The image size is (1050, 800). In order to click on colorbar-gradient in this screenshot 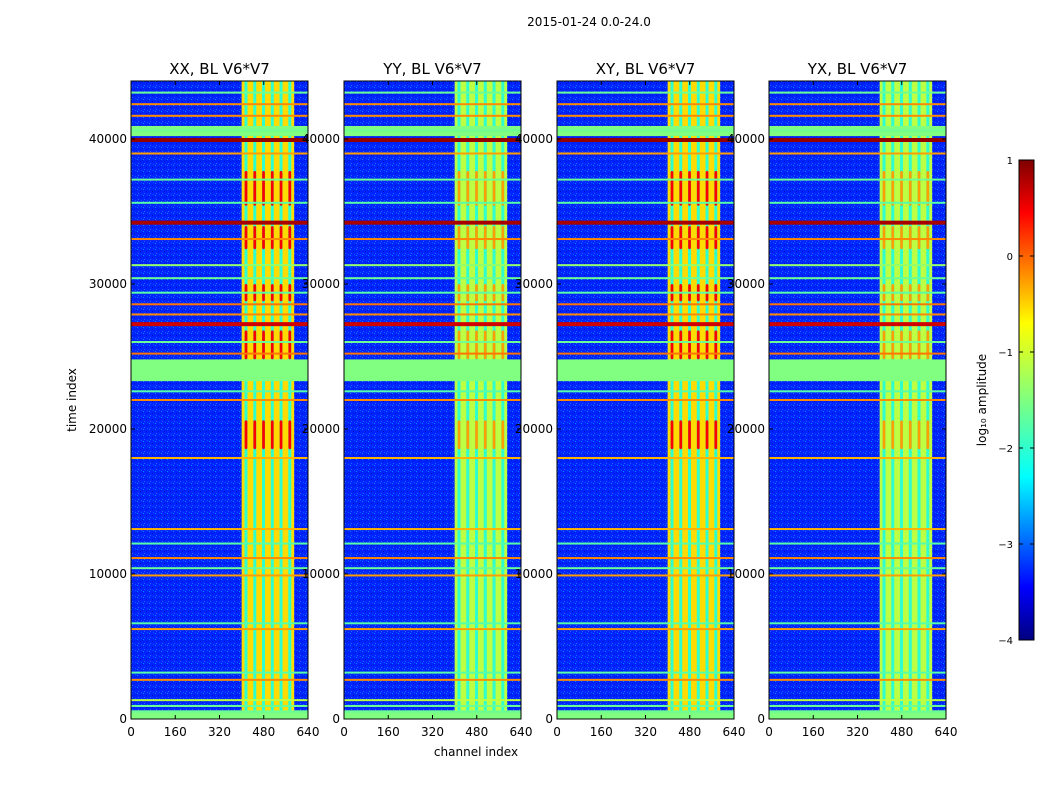, I will do `click(1026, 400)`.